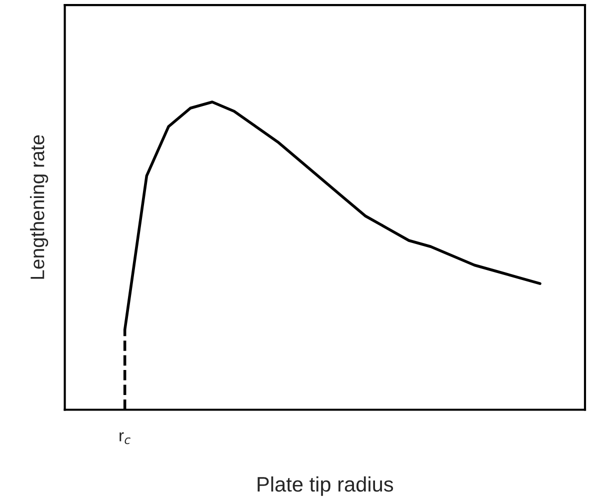 This screenshot has width=600, height=504. Describe the element at coordinates (326, 486) in the screenshot. I see `x-axis-title: Plate tip radius` at that location.